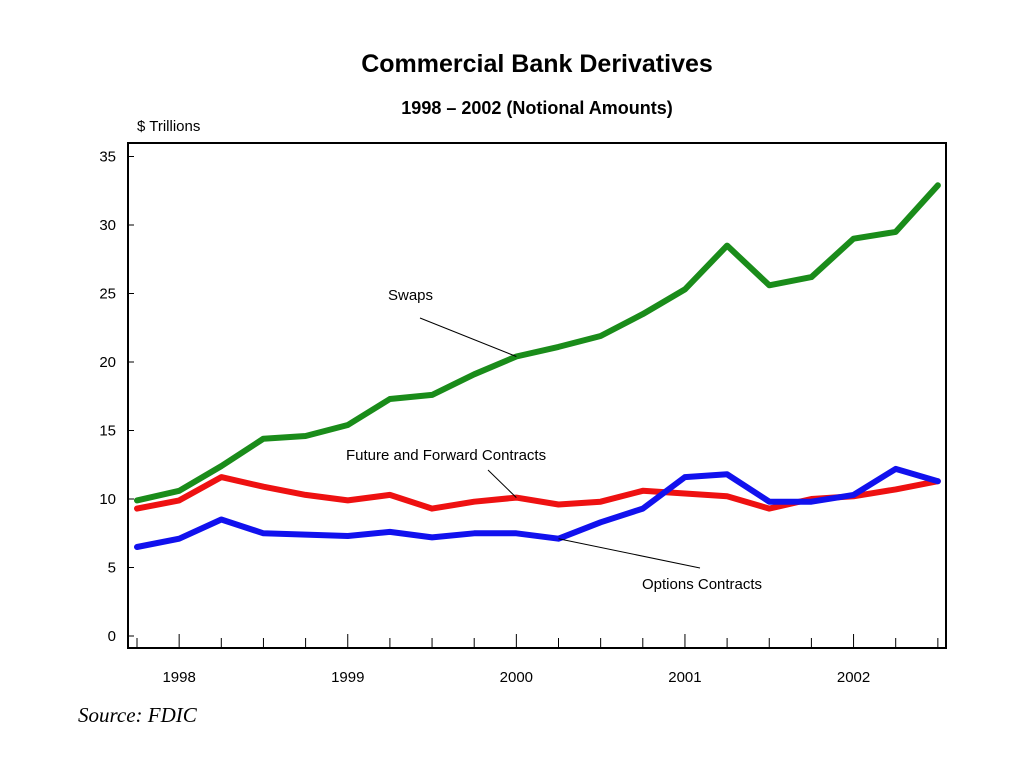 This screenshot has width=1024, height=768. I want to click on x-tick-label: 1999, so click(347, 677).